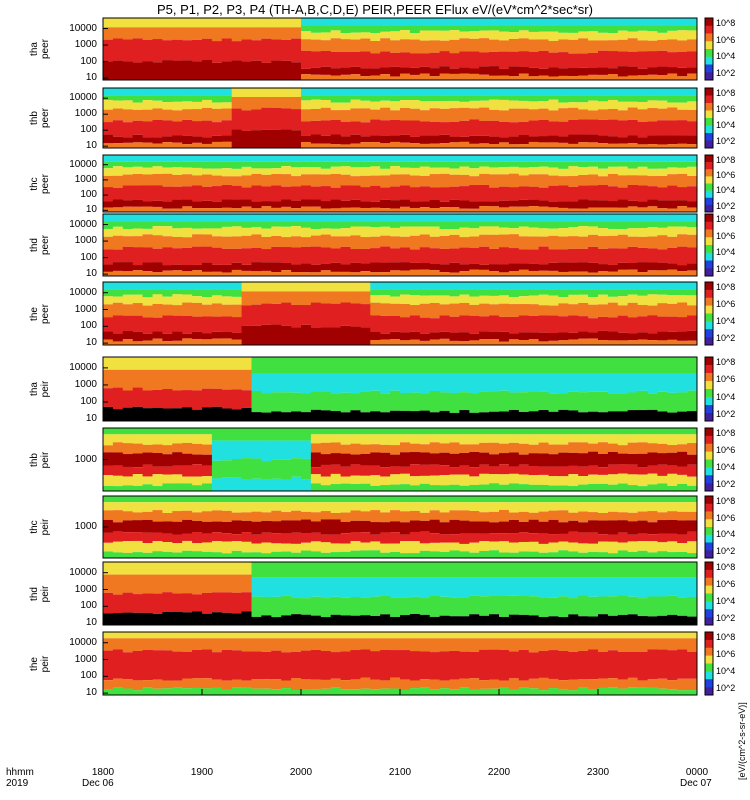 This screenshot has height=800, width=750. Describe the element at coordinates (91, 274) in the screenshot. I see `y-tick-label: 10` at that location.